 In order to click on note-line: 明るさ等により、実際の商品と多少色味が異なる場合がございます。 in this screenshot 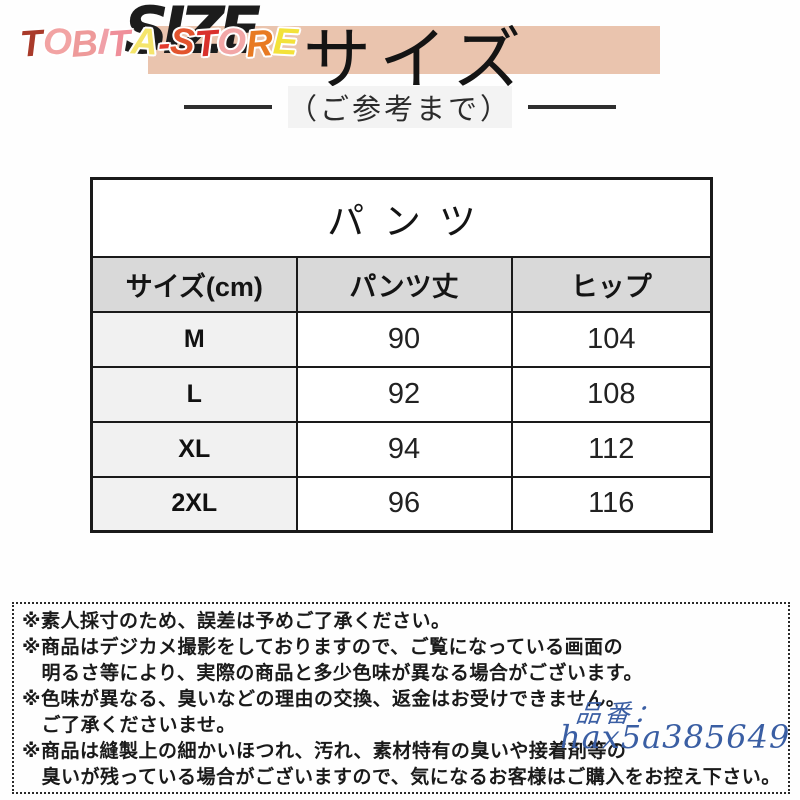, I will do `click(332, 673)`.